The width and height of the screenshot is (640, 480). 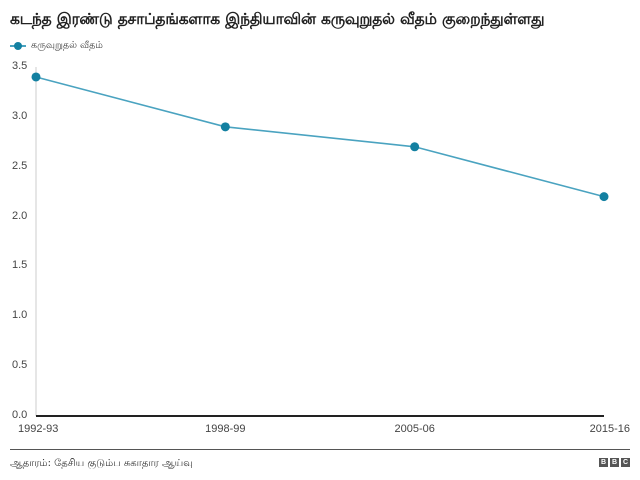 I want to click on y-tick-label: 0.5, so click(x=20, y=365).